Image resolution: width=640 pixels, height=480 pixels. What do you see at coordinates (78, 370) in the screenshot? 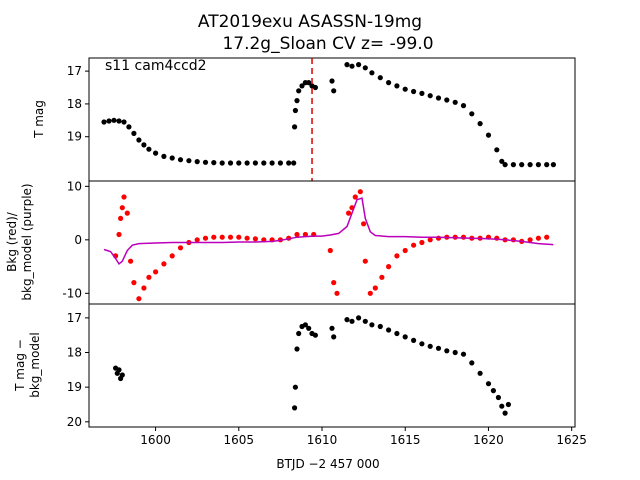
I see `panel-3-y-ticks: 17 18 19 20` at bounding box center [78, 370].